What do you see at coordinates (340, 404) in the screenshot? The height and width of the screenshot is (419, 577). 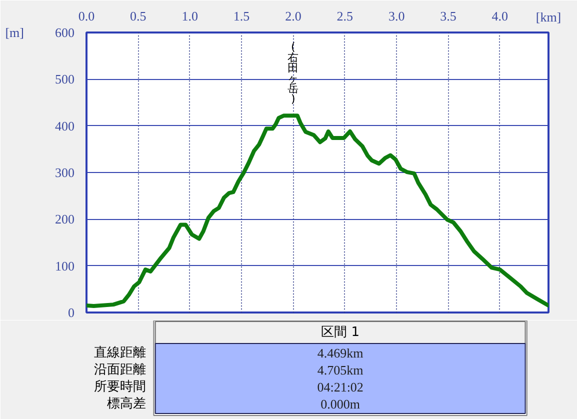 I see `text: 0.000m` at bounding box center [340, 404].